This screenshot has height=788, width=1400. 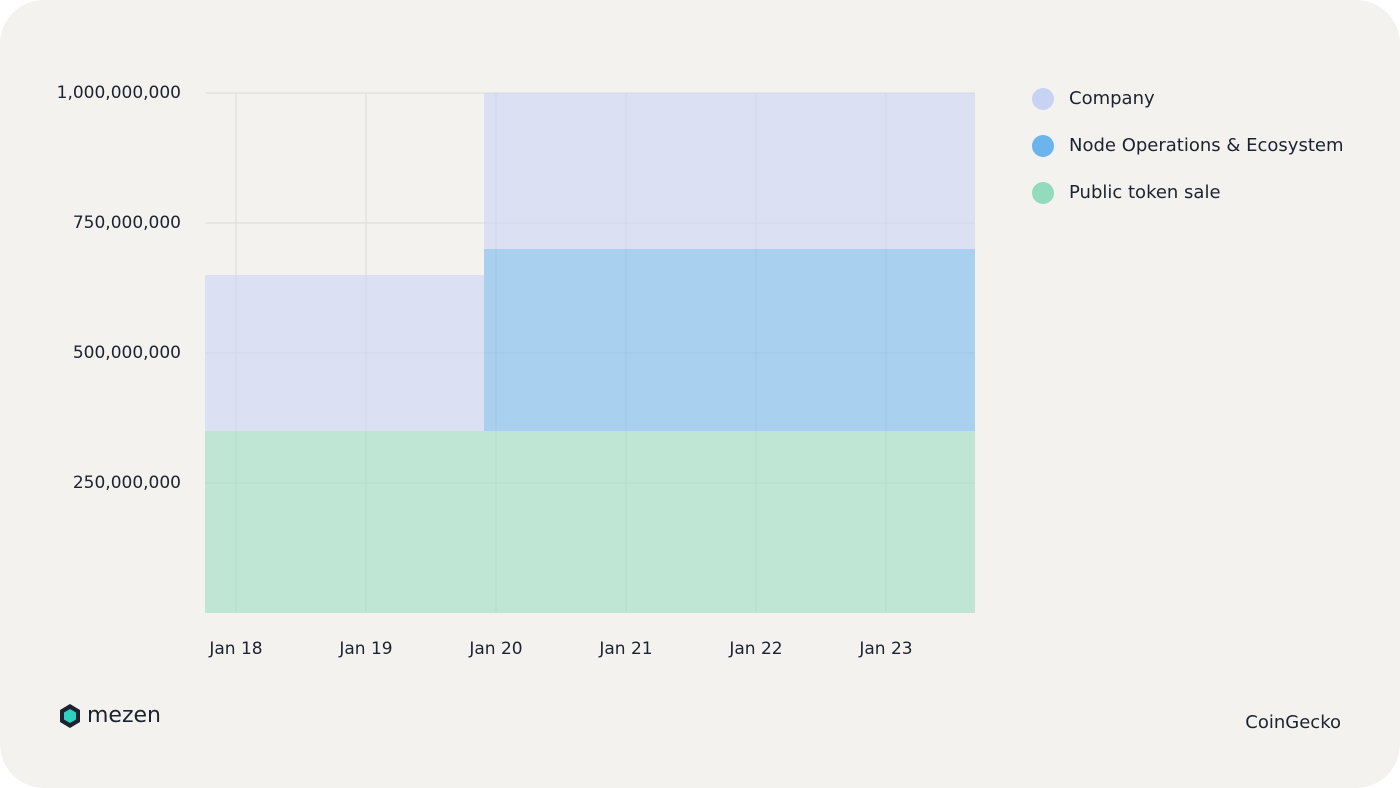 What do you see at coordinates (70, 716) in the screenshot?
I see `logo-icon` at bounding box center [70, 716].